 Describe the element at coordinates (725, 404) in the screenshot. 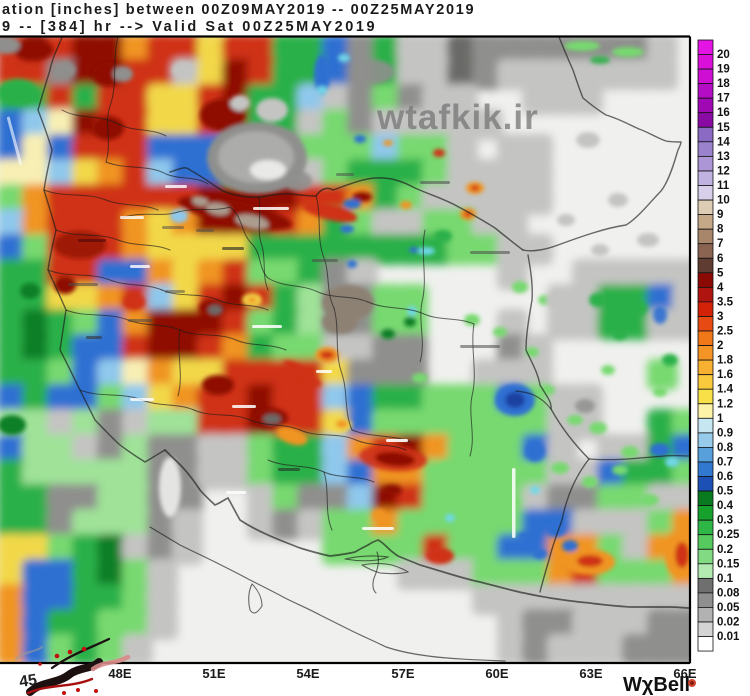

I see `svg-text: 1.2` at that location.